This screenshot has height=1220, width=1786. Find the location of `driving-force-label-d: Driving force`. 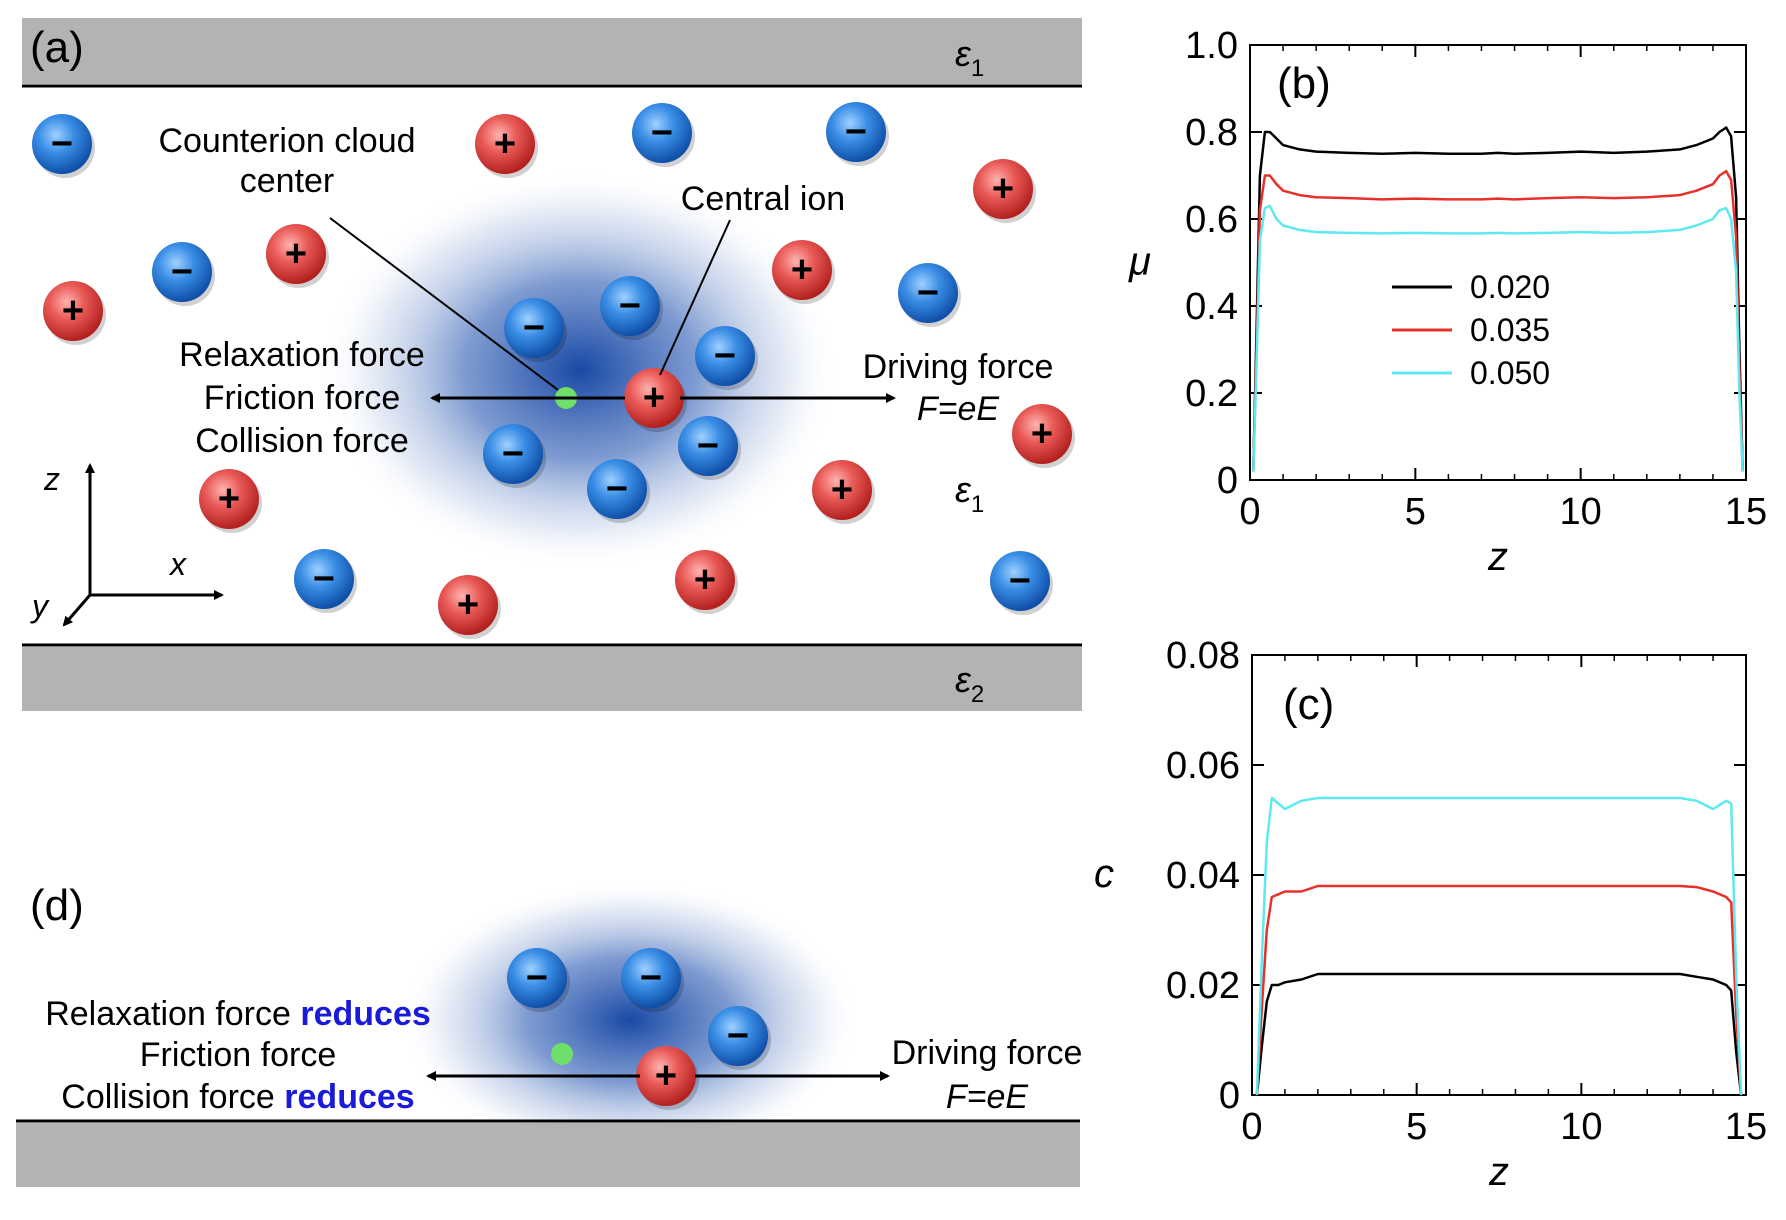

driving-force-label-d: Driving force is located at coordinates (987, 1053).